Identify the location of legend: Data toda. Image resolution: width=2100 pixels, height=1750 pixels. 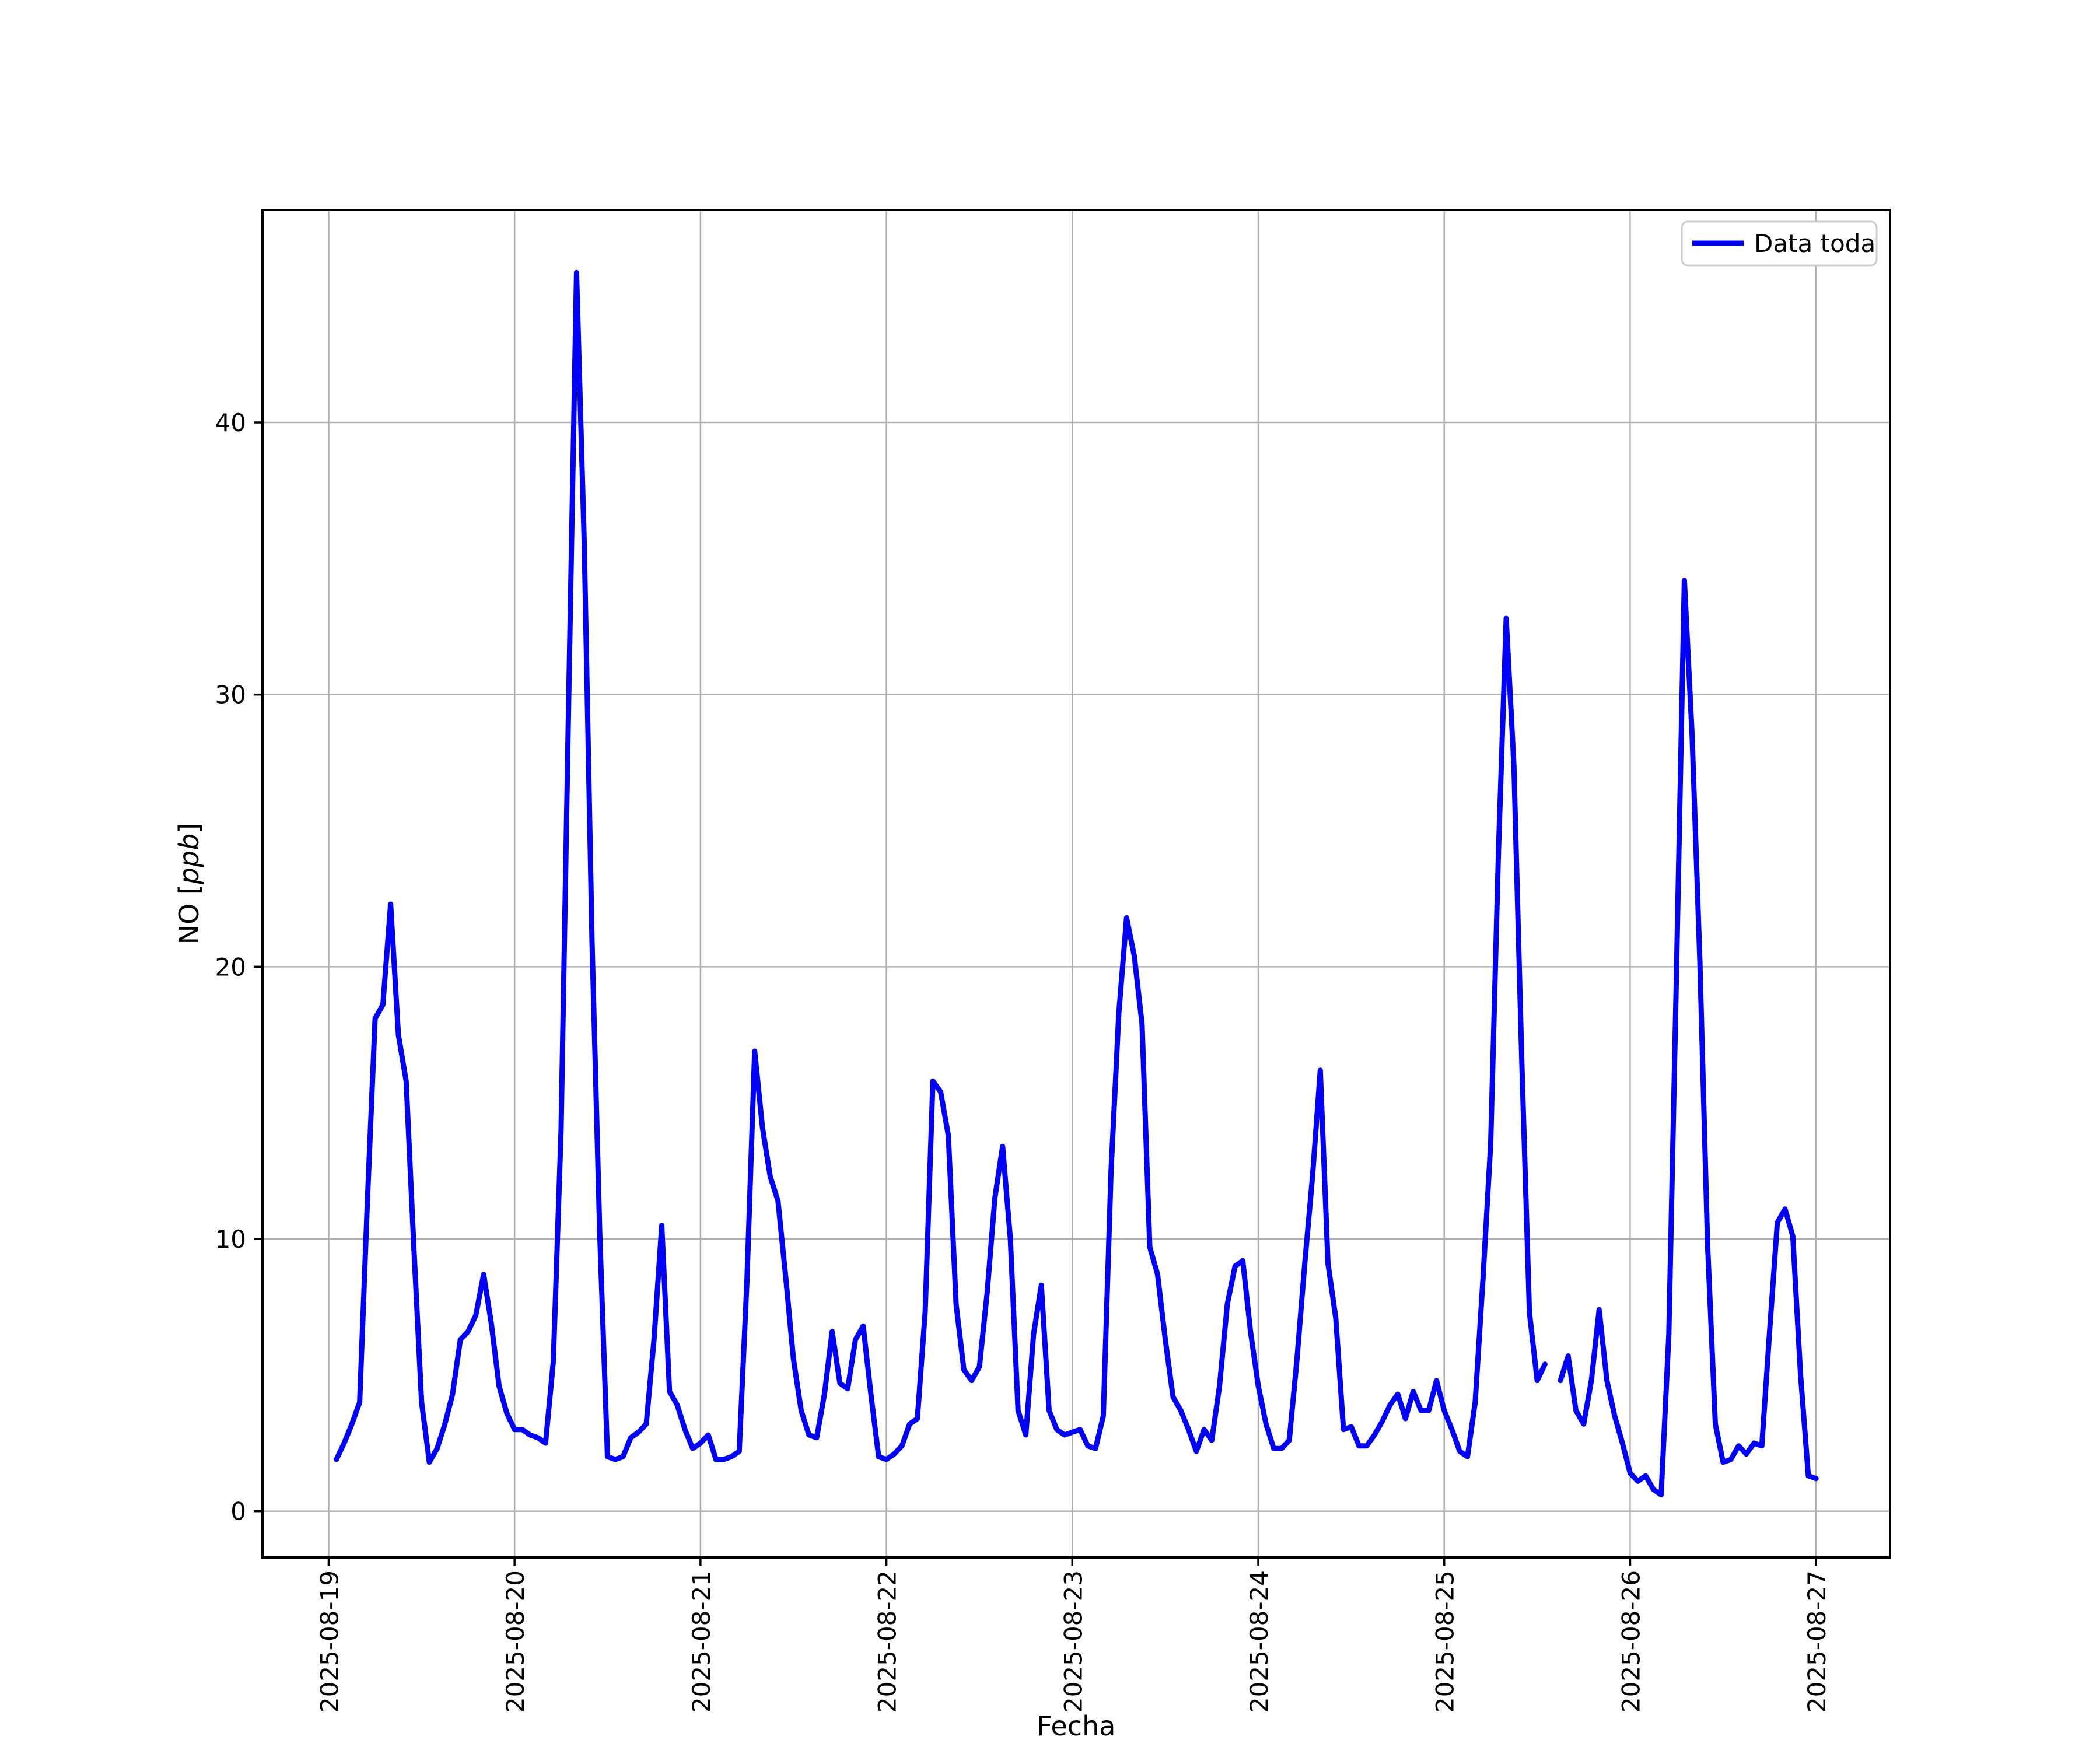
(1779, 243).